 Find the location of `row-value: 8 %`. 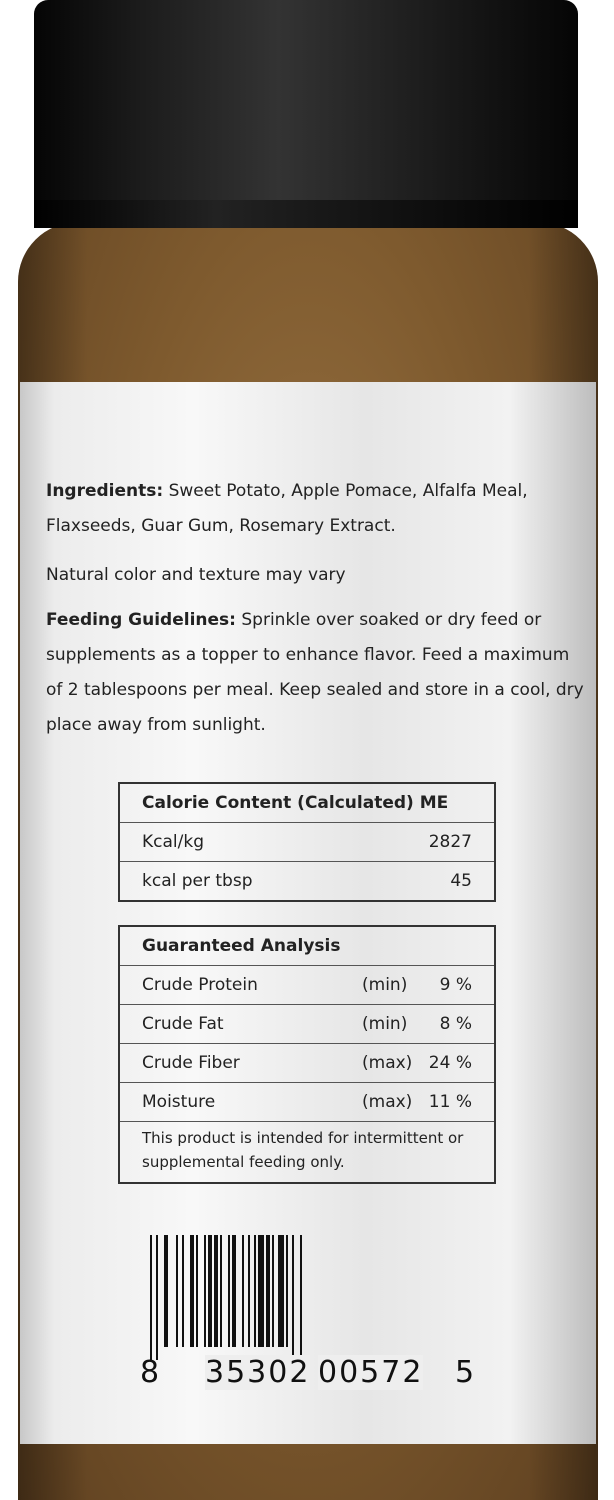

row-value: 8 % is located at coordinates (455, 1024).